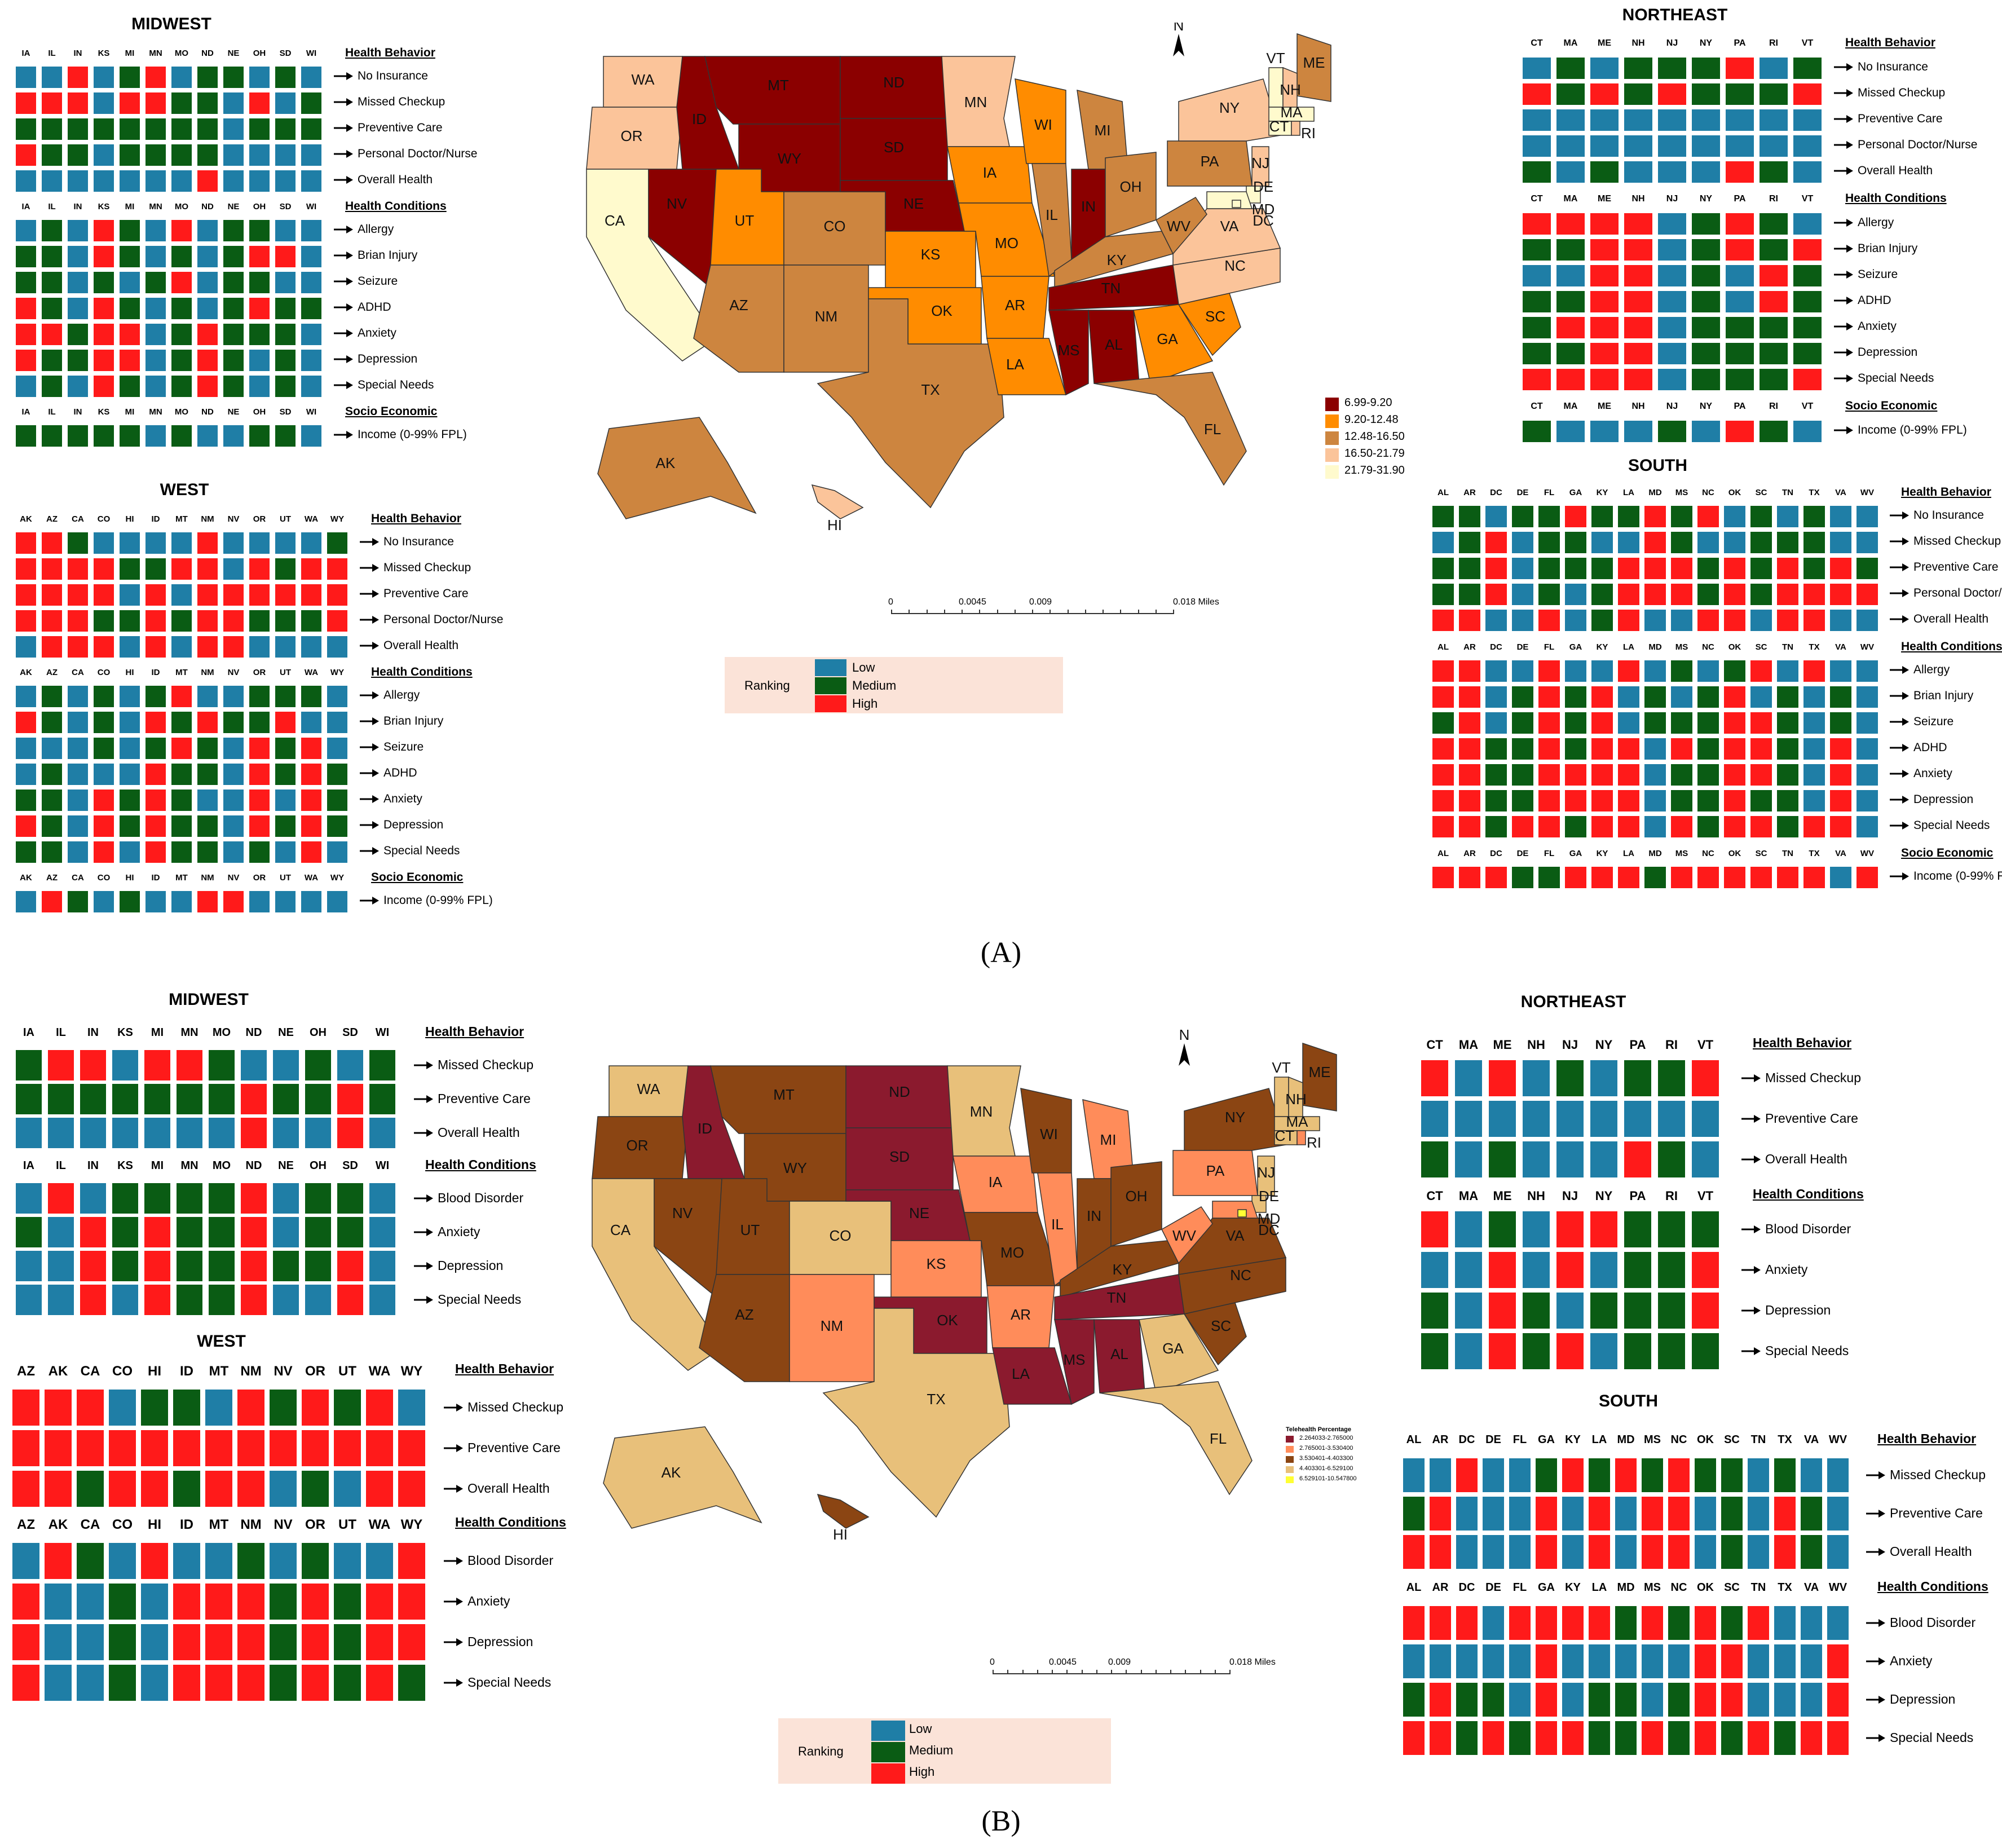 The height and width of the screenshot is (1848, 2002). I want to click on row-label: Allergy, so click(1920, 670).